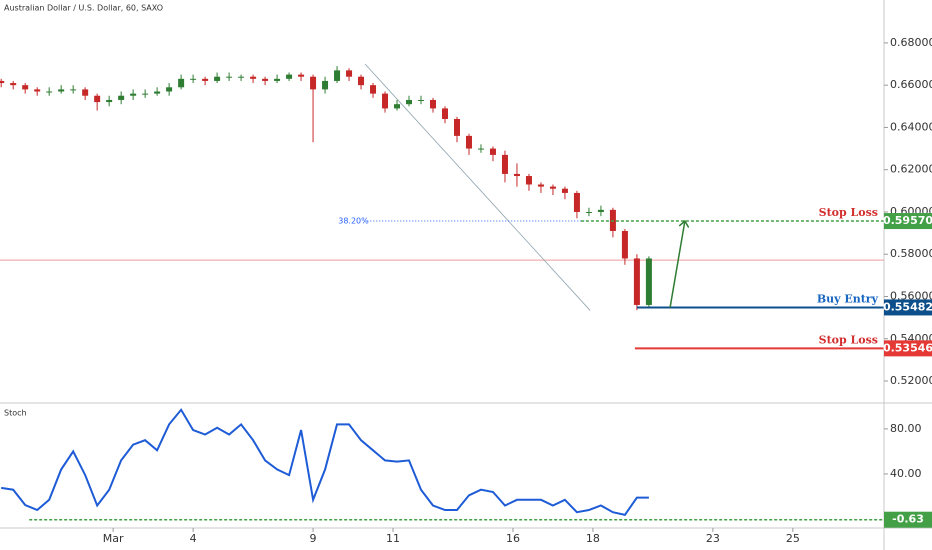  What do you see at coordinates (393, 538) in the screenshot?
I see `x-tick-label: 11` at bounding box center [393, 538].